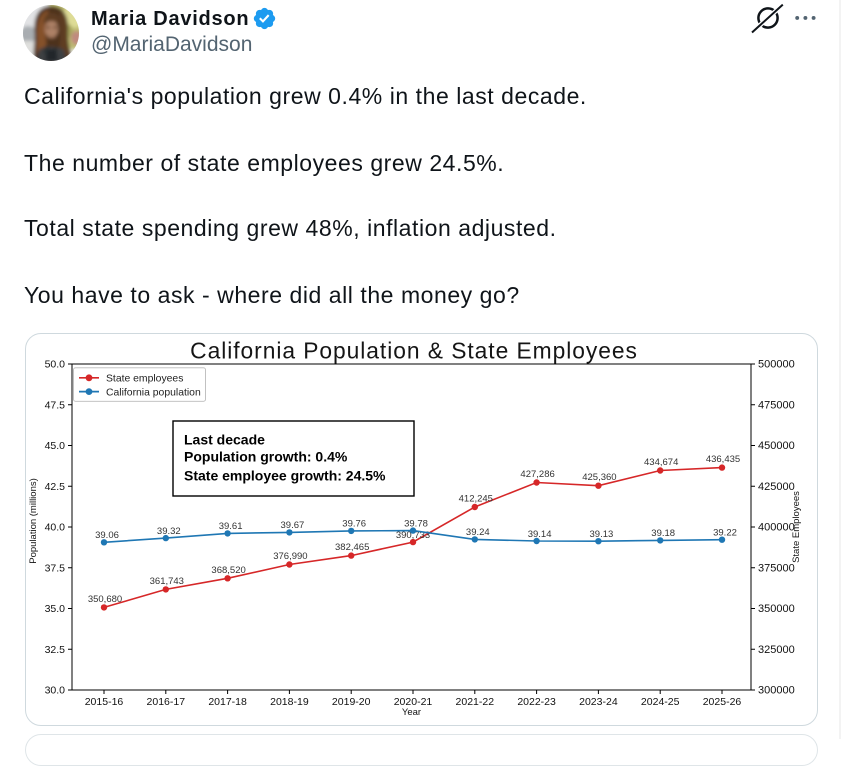 This screenshot has width=867, height=766. What do you see at coordinates (776, 609) in the screenshot?
I see `svg-text: 350000` at bounding box center [776, 609].